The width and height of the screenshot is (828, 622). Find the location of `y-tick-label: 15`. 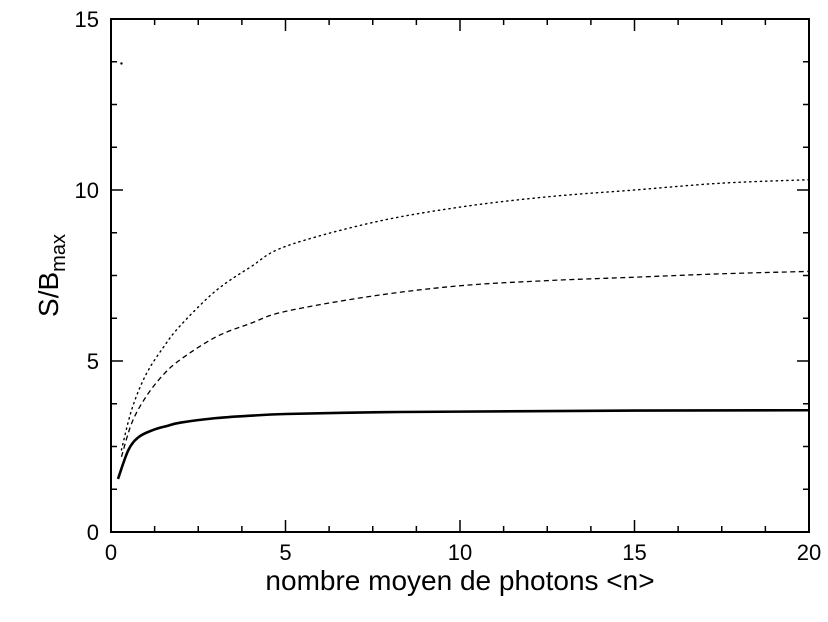

y-tick-label: 15 is located at coordinates (87, 19).